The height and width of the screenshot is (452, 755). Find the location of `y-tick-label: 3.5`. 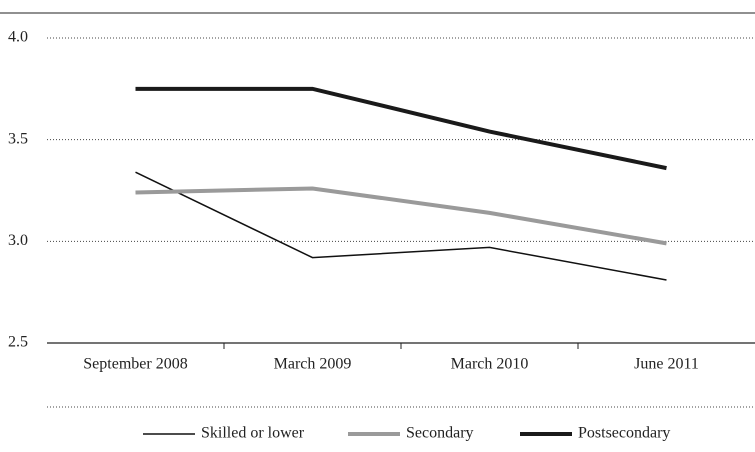

y-tick-label: 3.5 is located at coordinates (18, 138).